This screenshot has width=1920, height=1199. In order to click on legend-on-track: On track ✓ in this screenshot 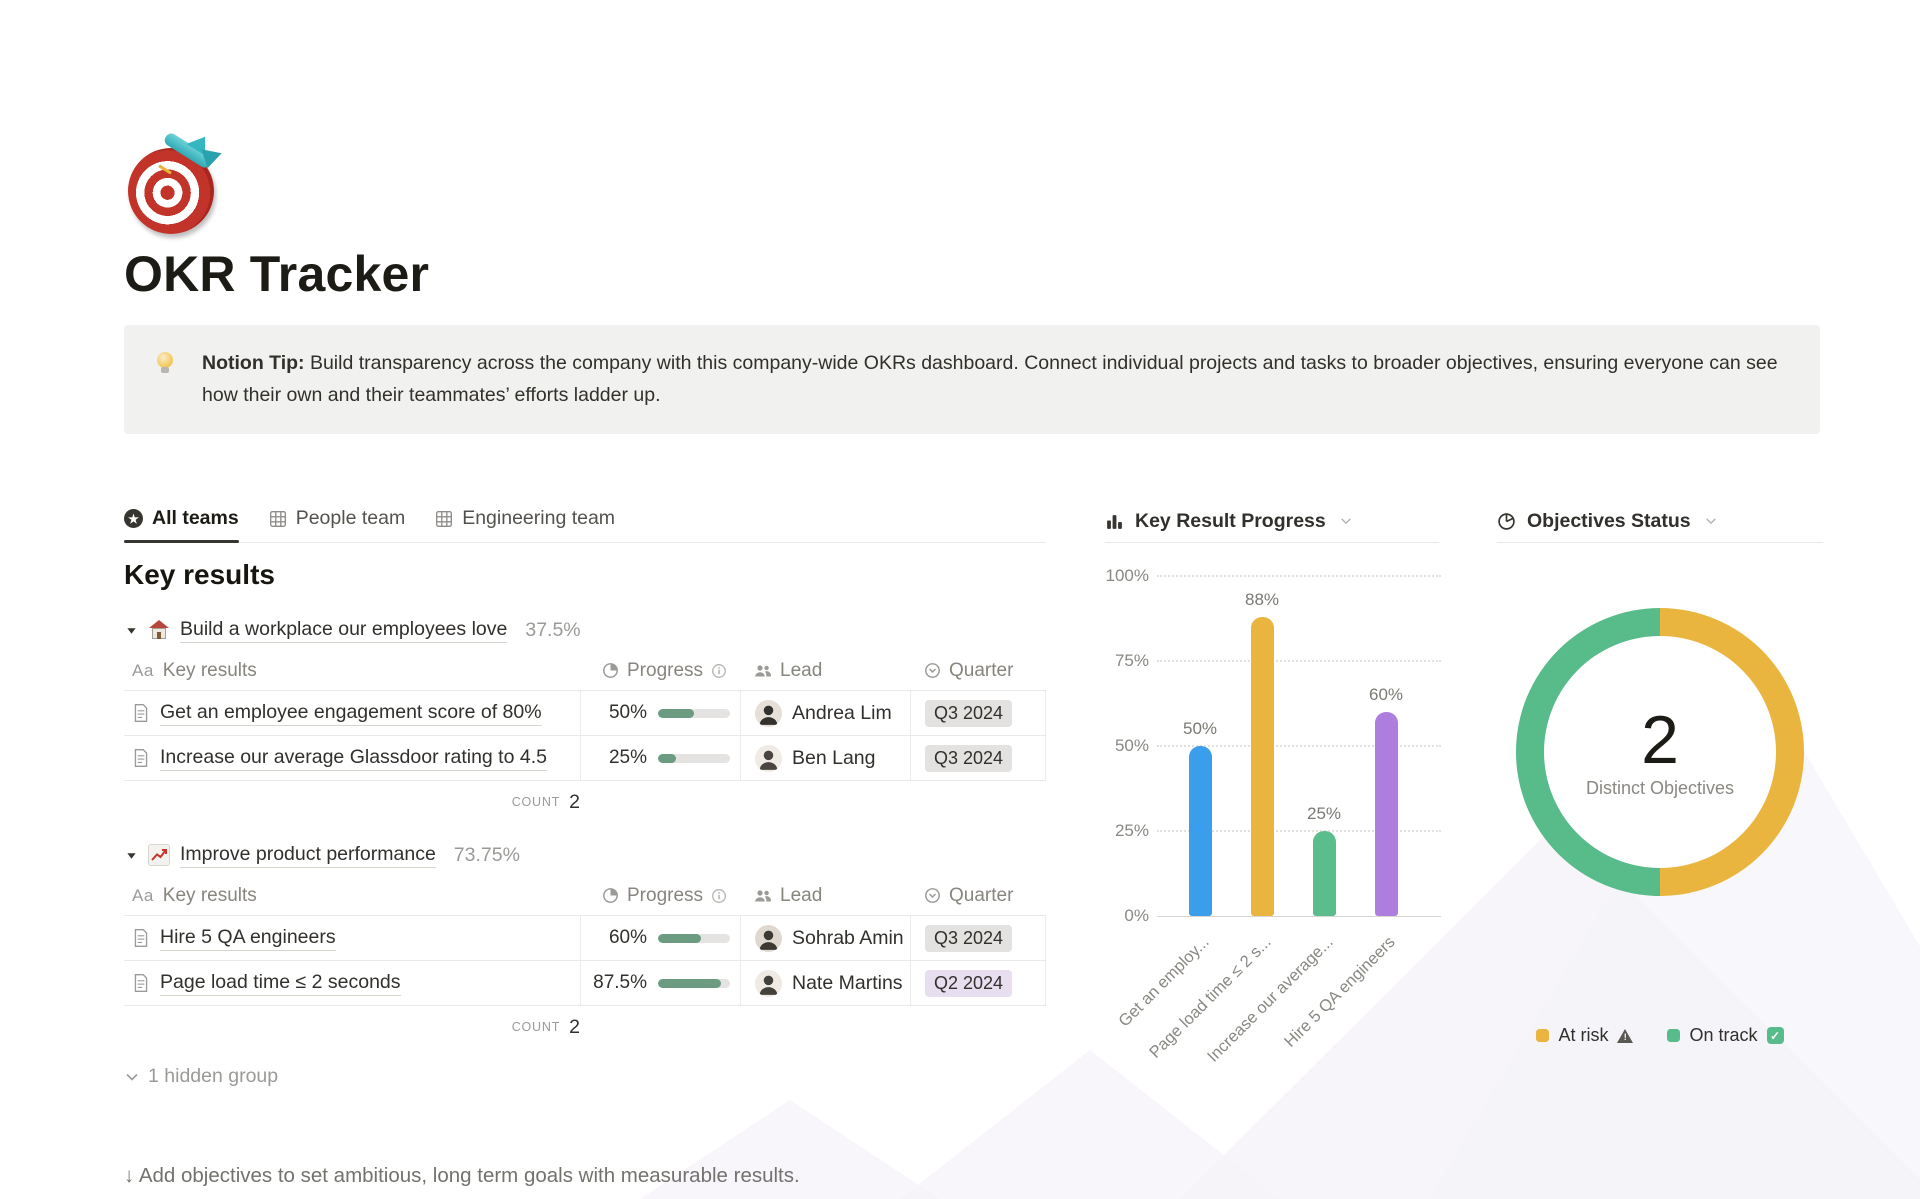, I will do `click(1725, 1035)`.